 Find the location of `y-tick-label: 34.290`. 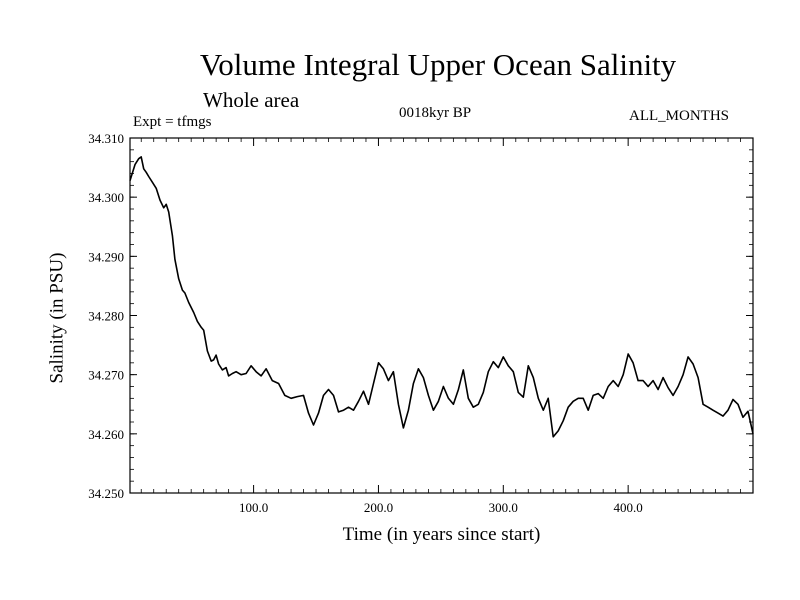

y-tick-label: 34.290 is located at coordinates (106, 256).